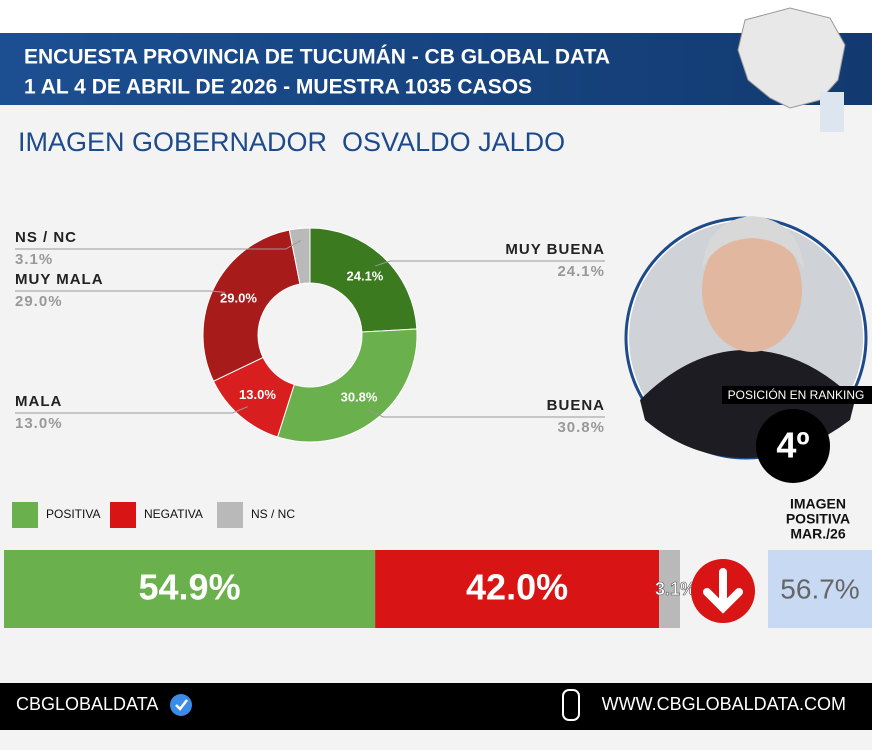 This screenshot has height=750, width=872. What do you see at coordinates (73, 514) in the screenshot?
I see `legend-label: POSITIVA` at bounding box center [73, 514].